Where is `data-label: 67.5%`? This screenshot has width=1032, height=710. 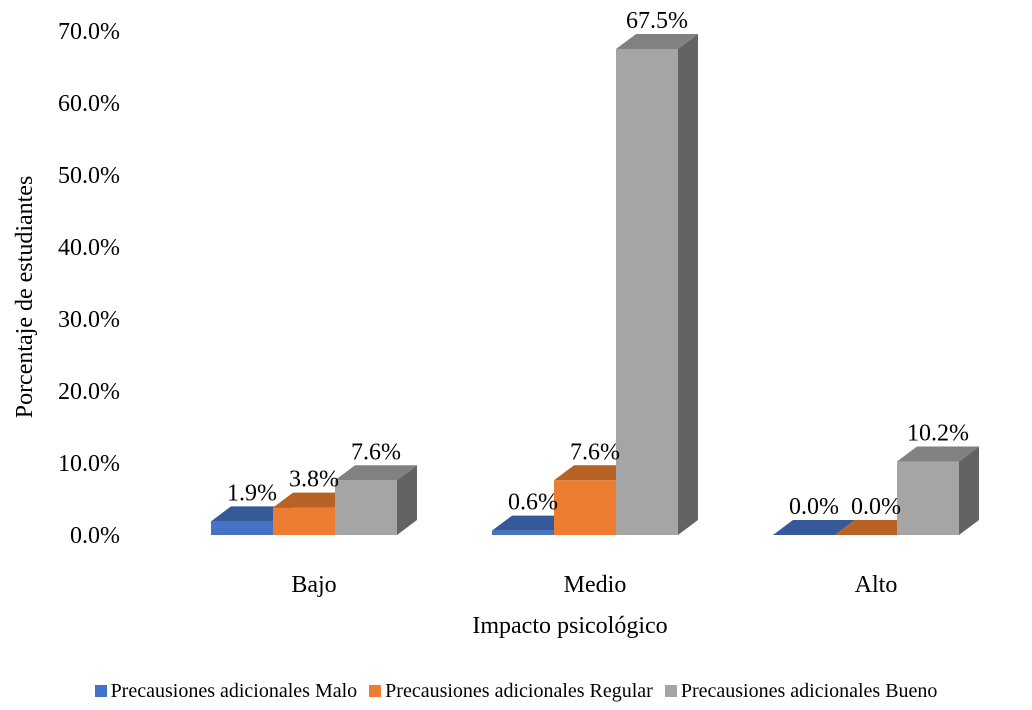 data-label: 67.5% is located at coordinates (657, 21).